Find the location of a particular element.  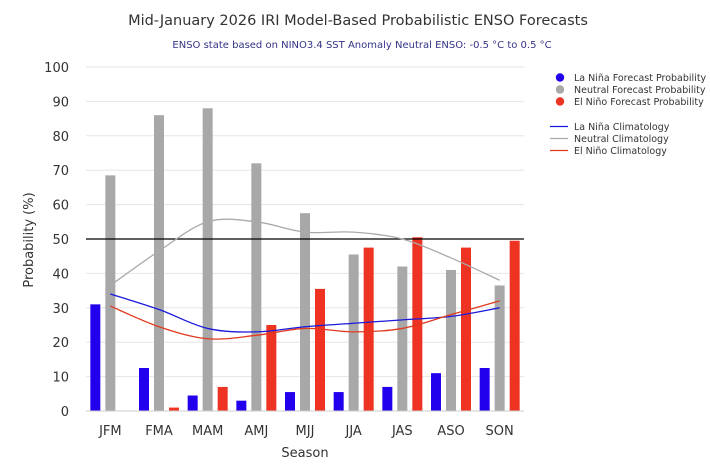

x-tick-label: JFM is located at coordinates (110, 431).